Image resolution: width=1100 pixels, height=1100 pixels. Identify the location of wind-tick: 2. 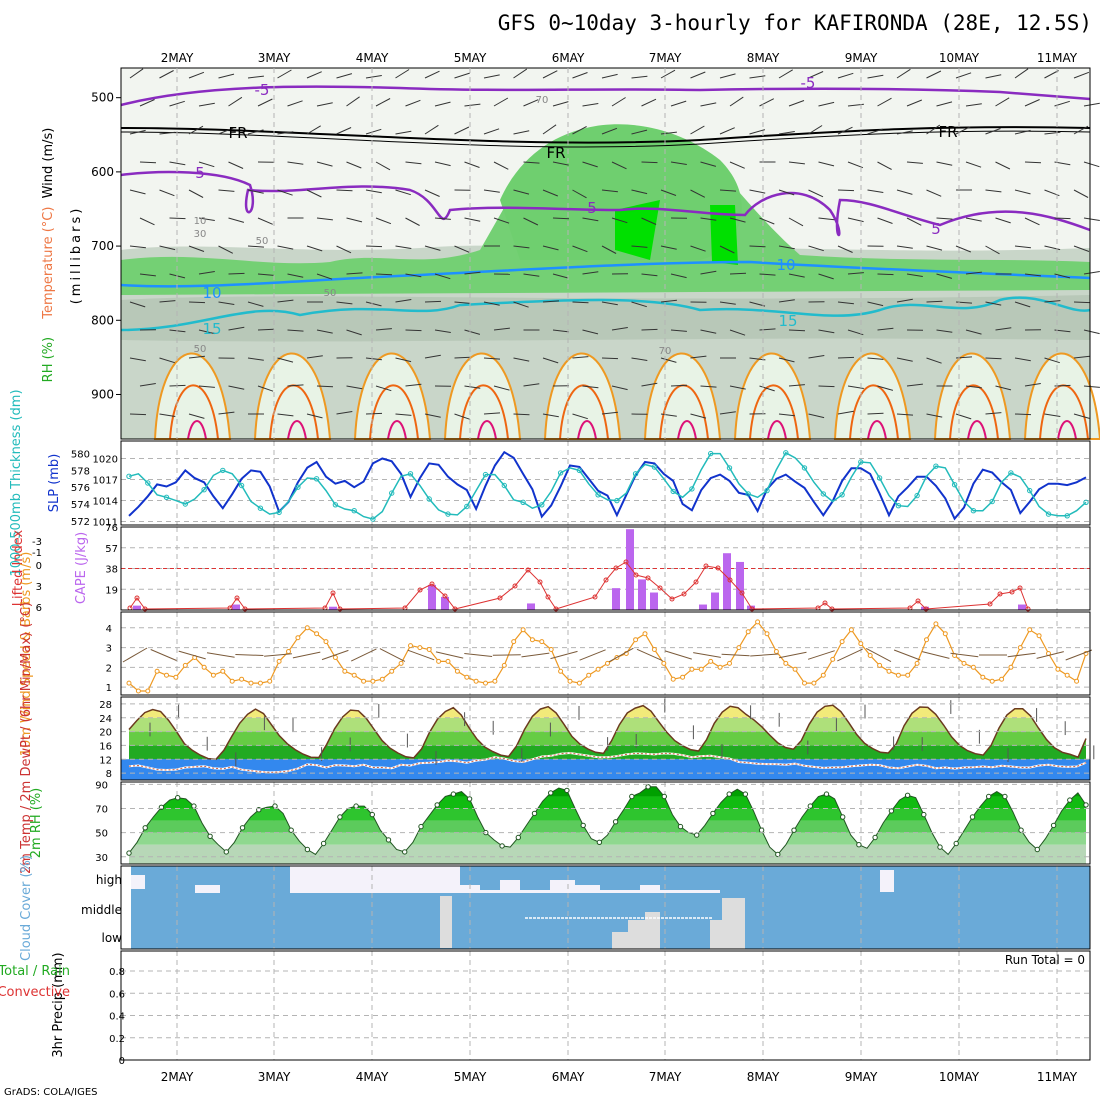
(109, 668).